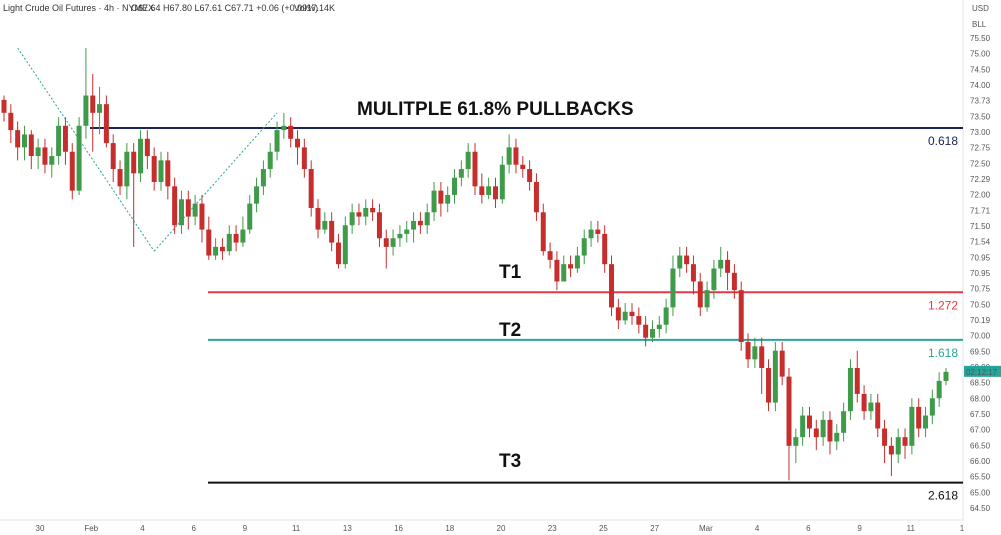  What do you see at coordinates (980, 54) in the screenshot?
I see `price-tick: 75.00` at bounding box center [980, 54].